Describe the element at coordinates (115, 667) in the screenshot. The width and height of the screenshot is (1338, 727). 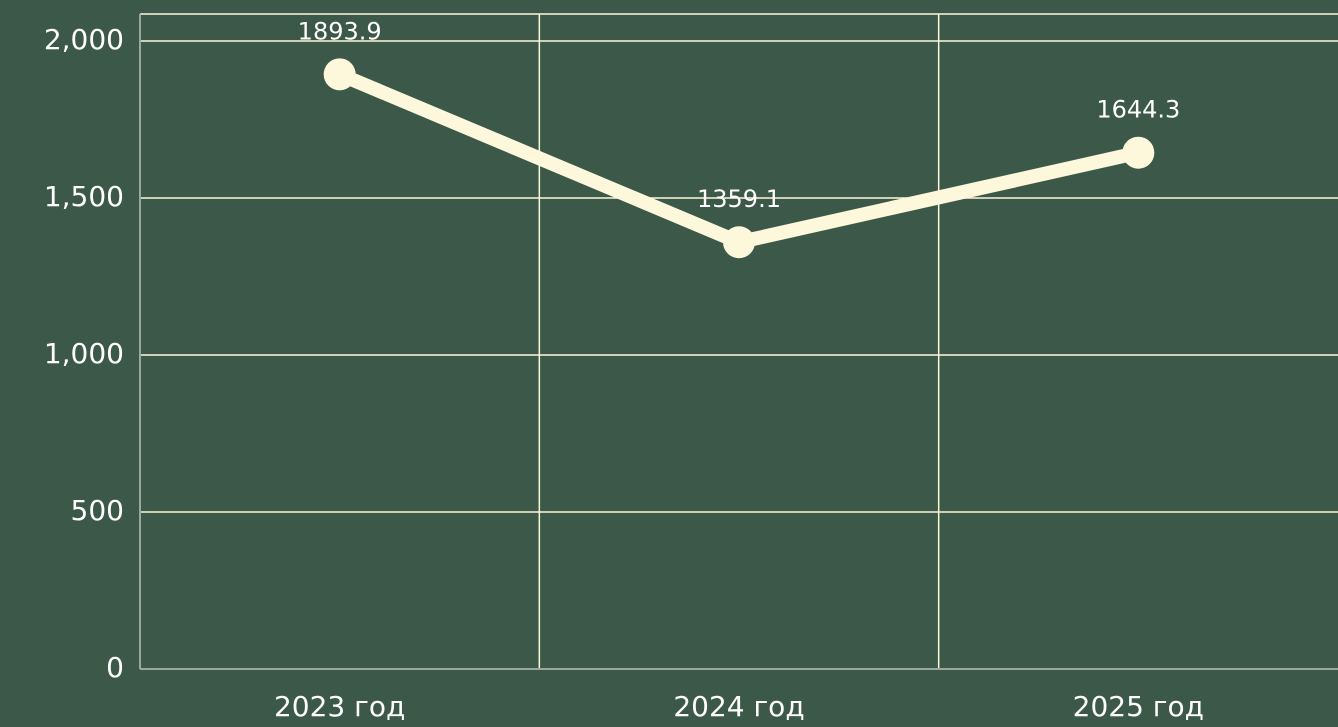
I see `y-tick-label: 0` at that location.